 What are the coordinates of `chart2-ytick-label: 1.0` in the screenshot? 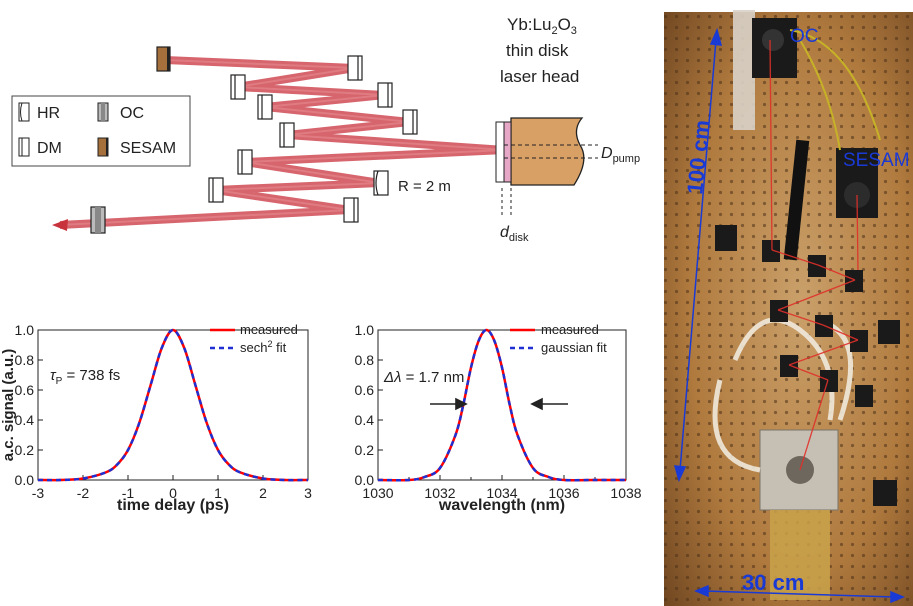 It's located at (365, 330).